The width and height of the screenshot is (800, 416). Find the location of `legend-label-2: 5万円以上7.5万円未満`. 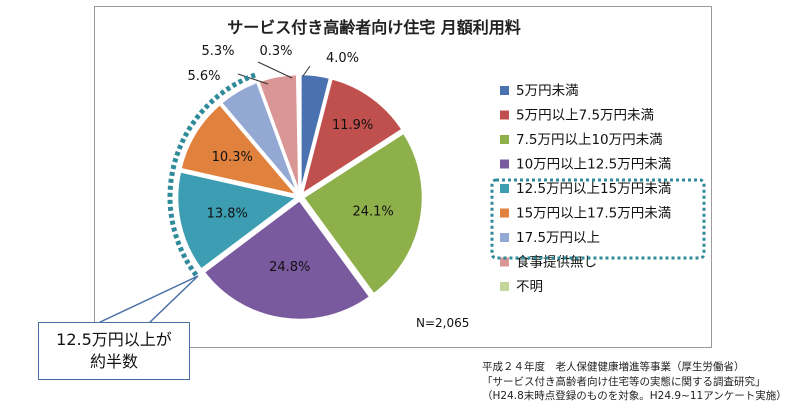

legend-label-2: 5万円以上7.5万円未満 is located at coordinates (585, 116).